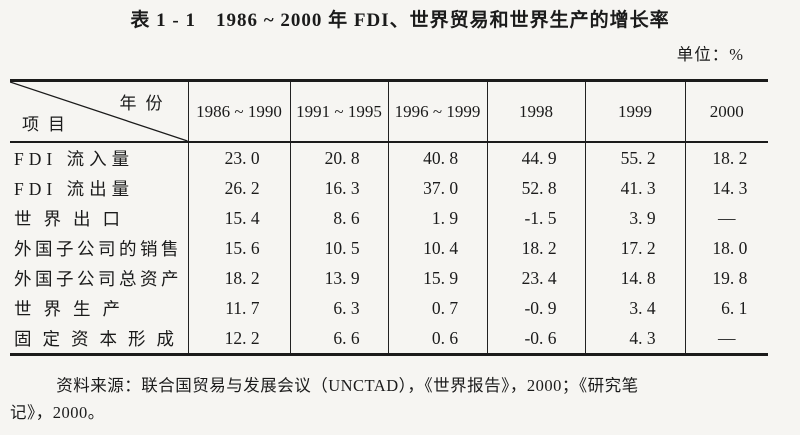 The width and height of the screenshot is (800, 435). What do you see at coordinates (535, 157) in the screenshot?
I see `table-cell: 44. 9` at bounding box center [535, 157].